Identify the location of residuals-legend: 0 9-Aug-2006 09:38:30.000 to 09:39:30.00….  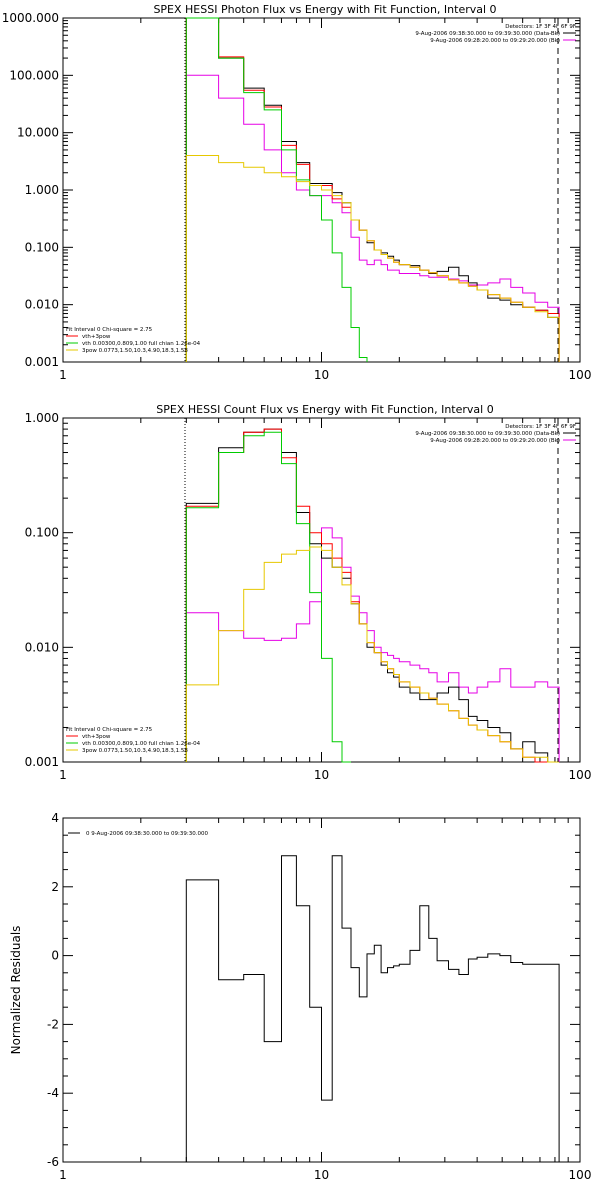
(147, 834).